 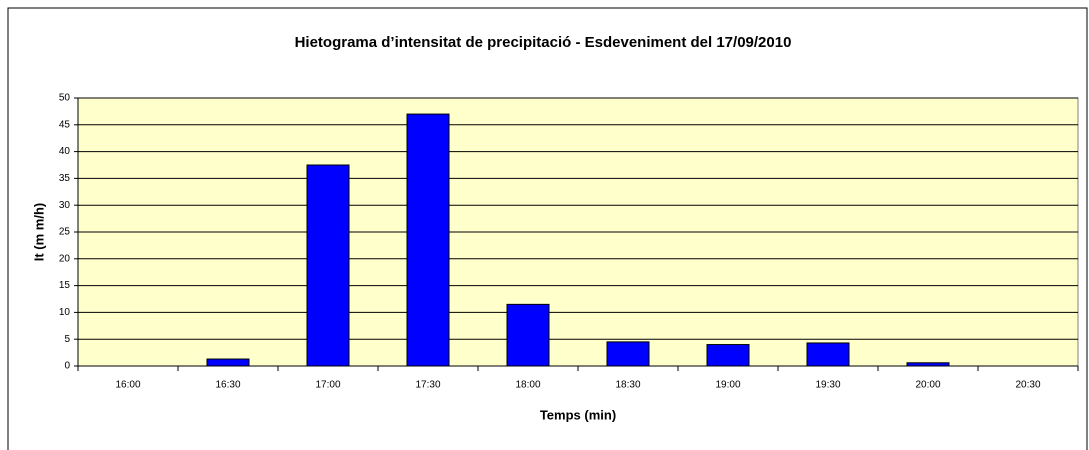 What do you see at coordinates (65, 151) in the screenshot?
I see `y-tick-label: 40` at bounding box center [65, 151].